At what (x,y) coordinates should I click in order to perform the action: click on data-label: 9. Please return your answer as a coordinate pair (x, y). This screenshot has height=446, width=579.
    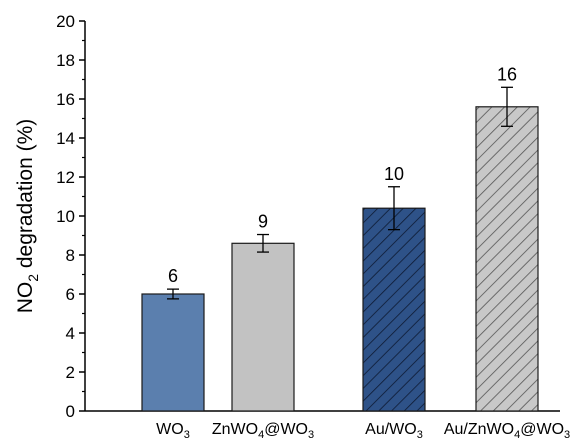
    Looking at the image, I should click on (263, 222).